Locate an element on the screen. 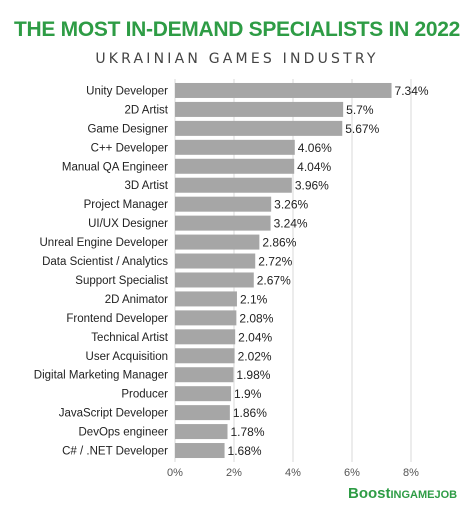  brand-logo: BoostINGAMEJOB is located at coordinates (402, 493).